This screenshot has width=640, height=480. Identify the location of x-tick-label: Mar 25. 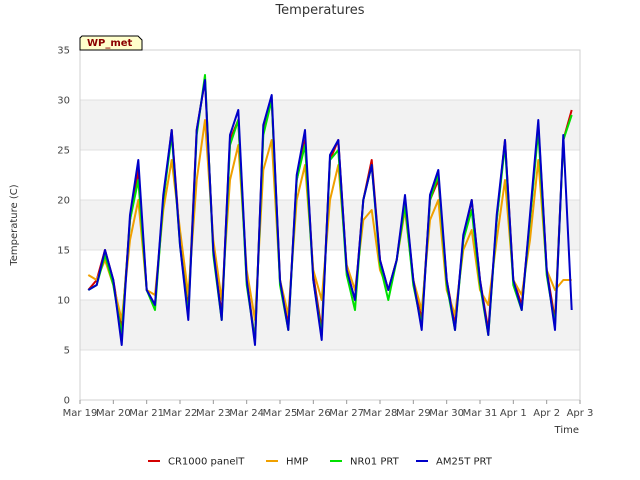
(280, 413).